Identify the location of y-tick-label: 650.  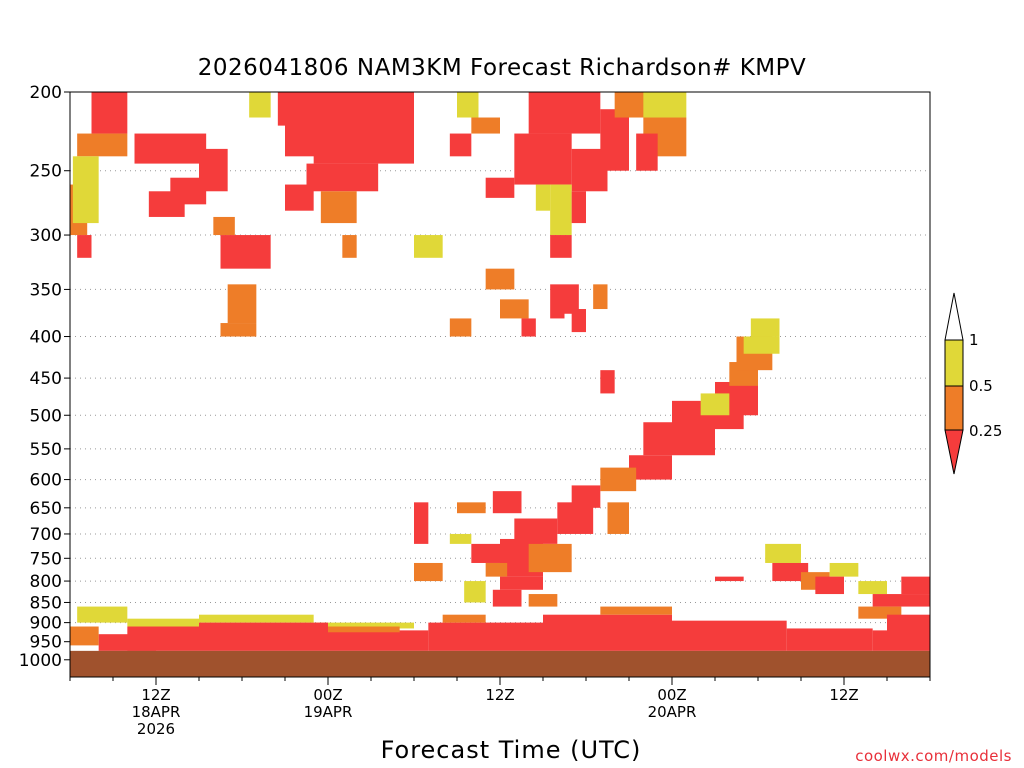
(46, 509).